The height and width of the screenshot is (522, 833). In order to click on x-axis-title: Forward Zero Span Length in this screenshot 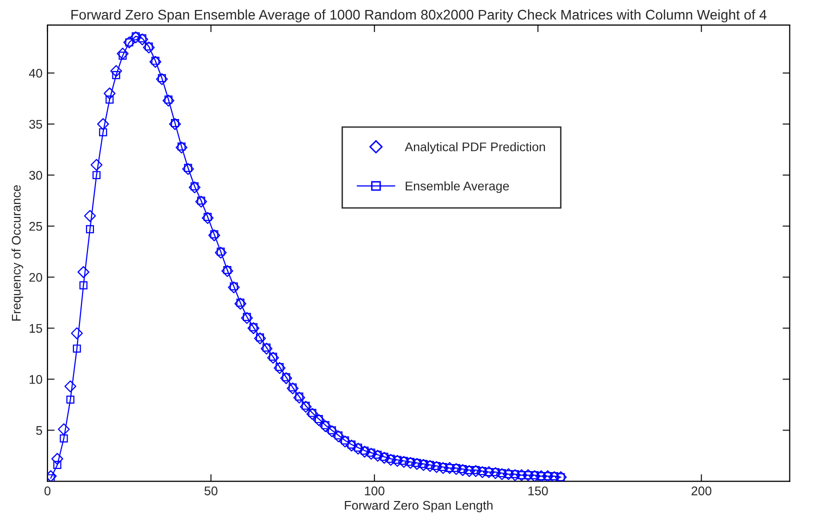, I will do `click(418, 506)`.